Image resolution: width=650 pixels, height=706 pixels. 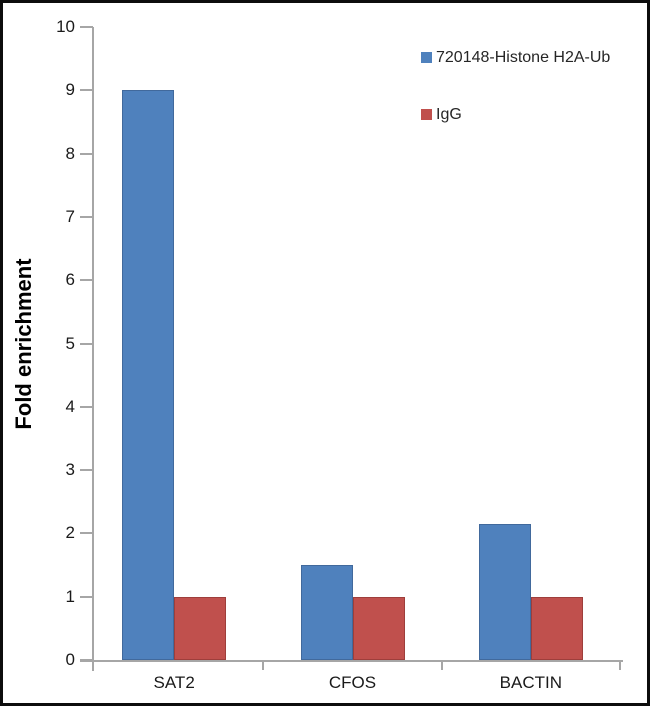 I want to click on x-axis-line, so click(x=351, y=661).